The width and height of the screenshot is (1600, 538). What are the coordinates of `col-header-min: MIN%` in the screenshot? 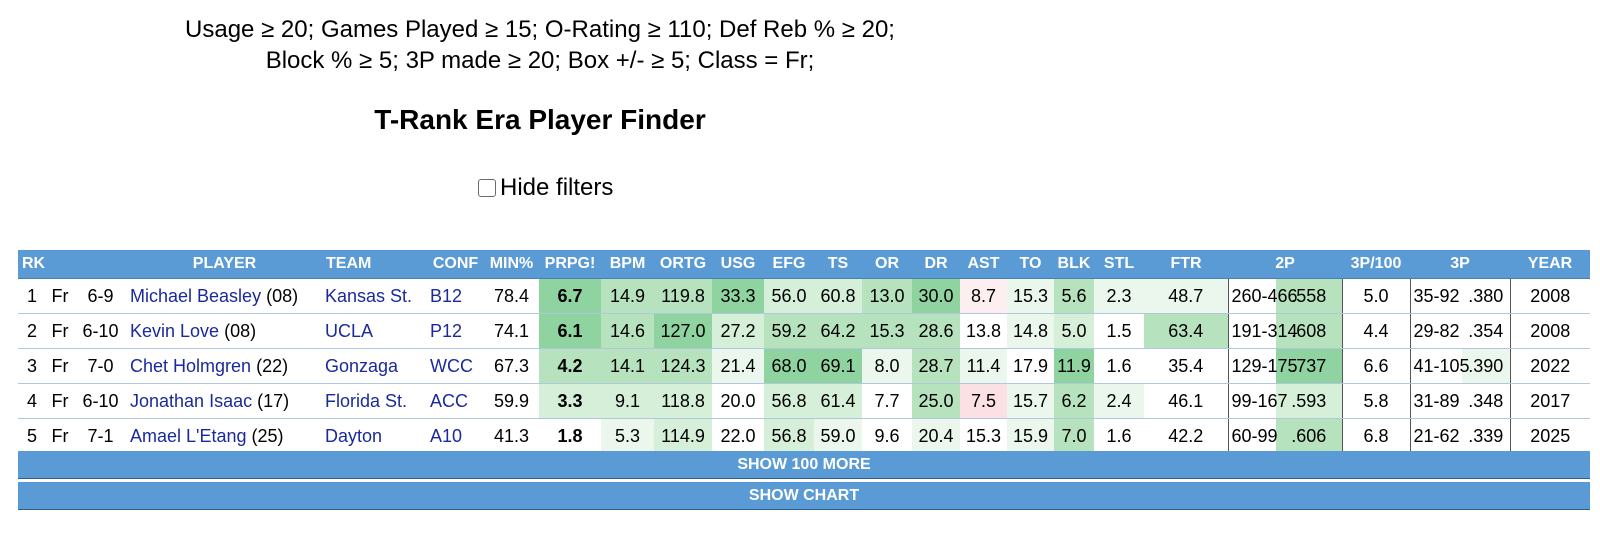 It's located at (511, 264).